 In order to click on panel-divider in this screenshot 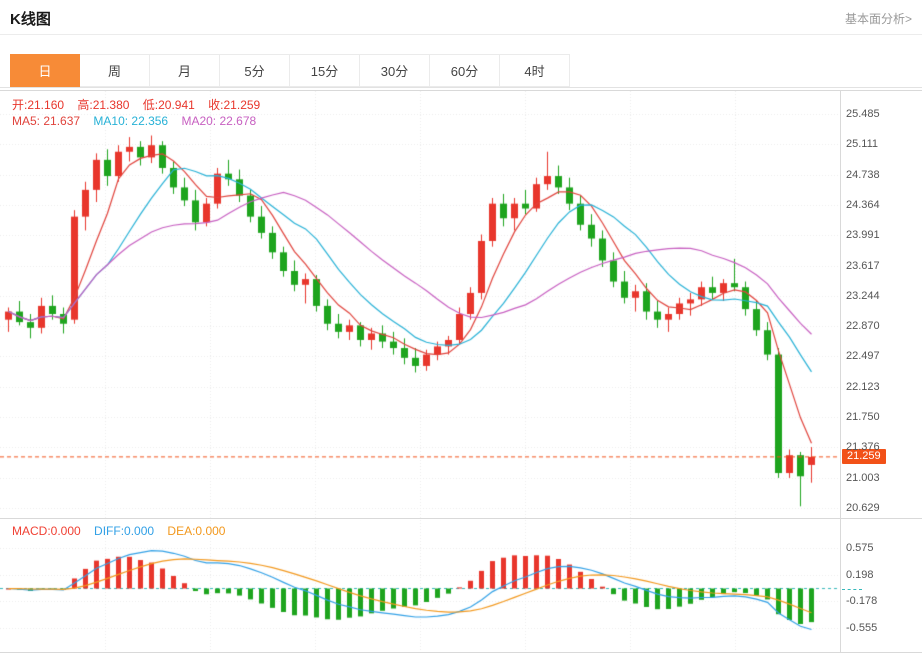, I will do `click(461, 518)`.